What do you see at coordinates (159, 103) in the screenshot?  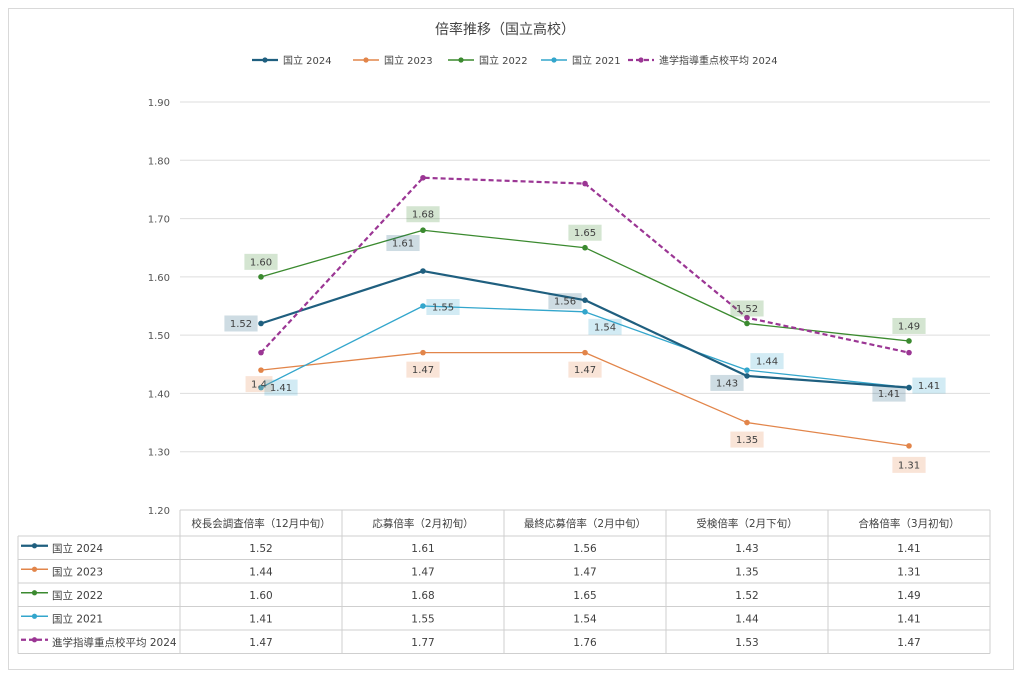 I see `y-tick-label: 1.90` at bounding box center [159, 103].